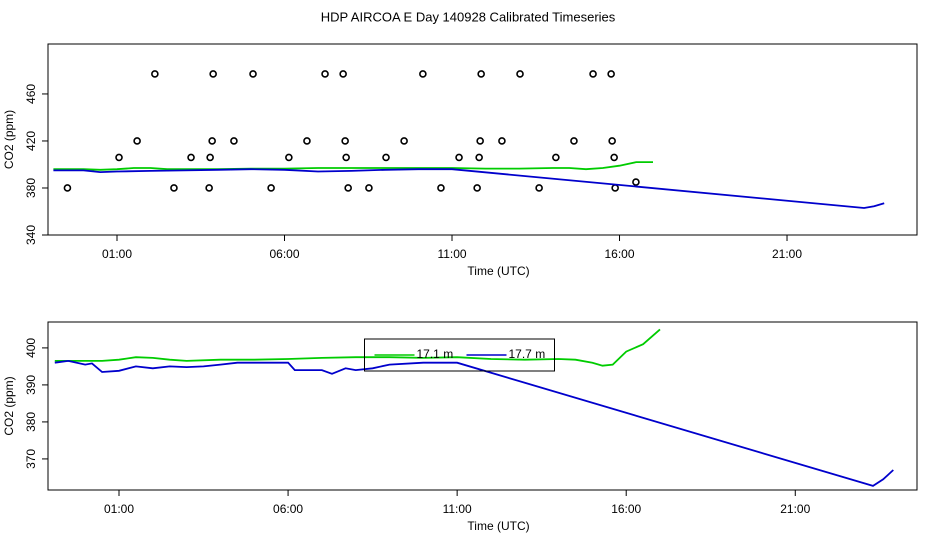 This screenshot has width=936, height=540. I want to click on y-tick-label: 340, so click(31, 235).